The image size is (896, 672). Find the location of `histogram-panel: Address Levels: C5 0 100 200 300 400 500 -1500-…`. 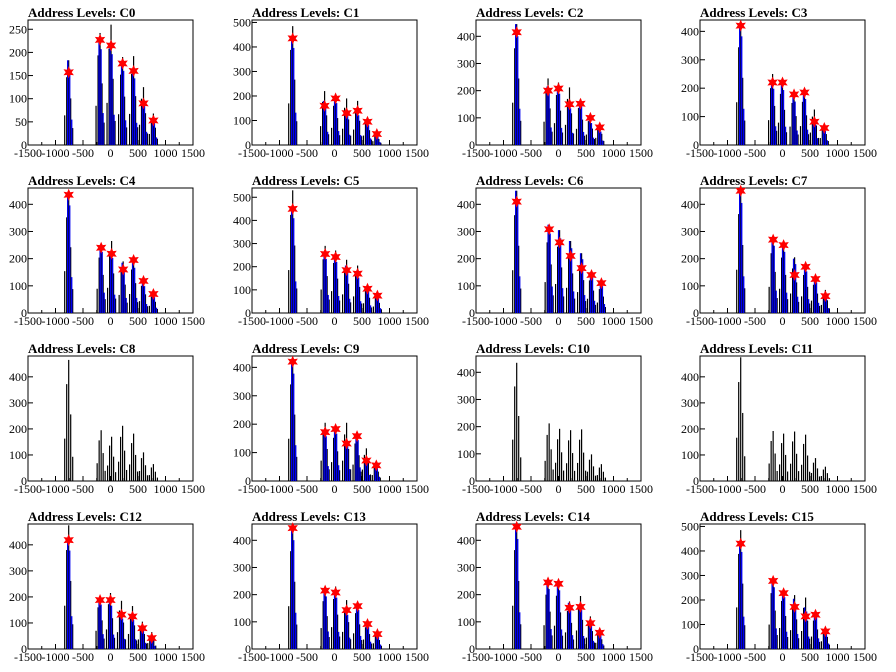

histogram-panel: Address Levels: C5 0 100 200 300 400 500 -1500-… is located at coordinates (336, 252).